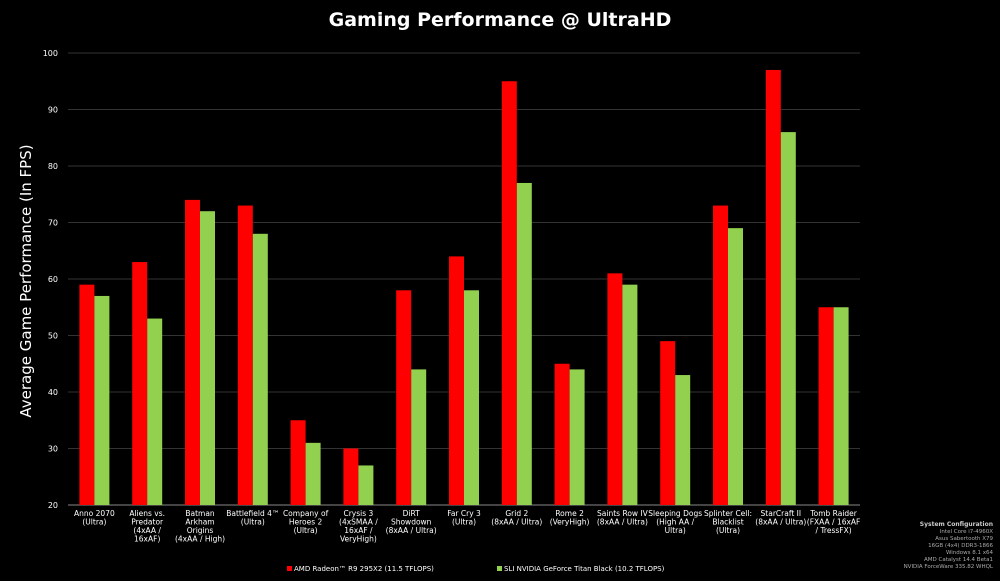  I want to click on category-label: Batman Arkham Origins (4xAA / High), so click(200, 526).